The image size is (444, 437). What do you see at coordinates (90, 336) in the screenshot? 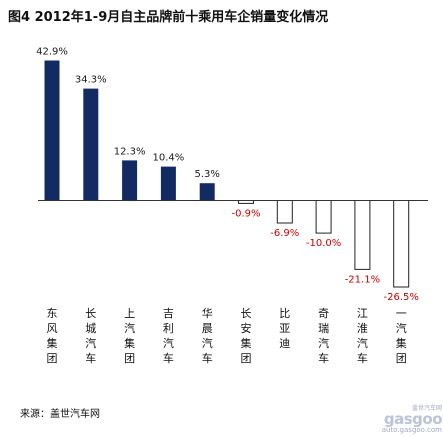
I see `category-label: 长城汽车` at bounding box center [90, 336].